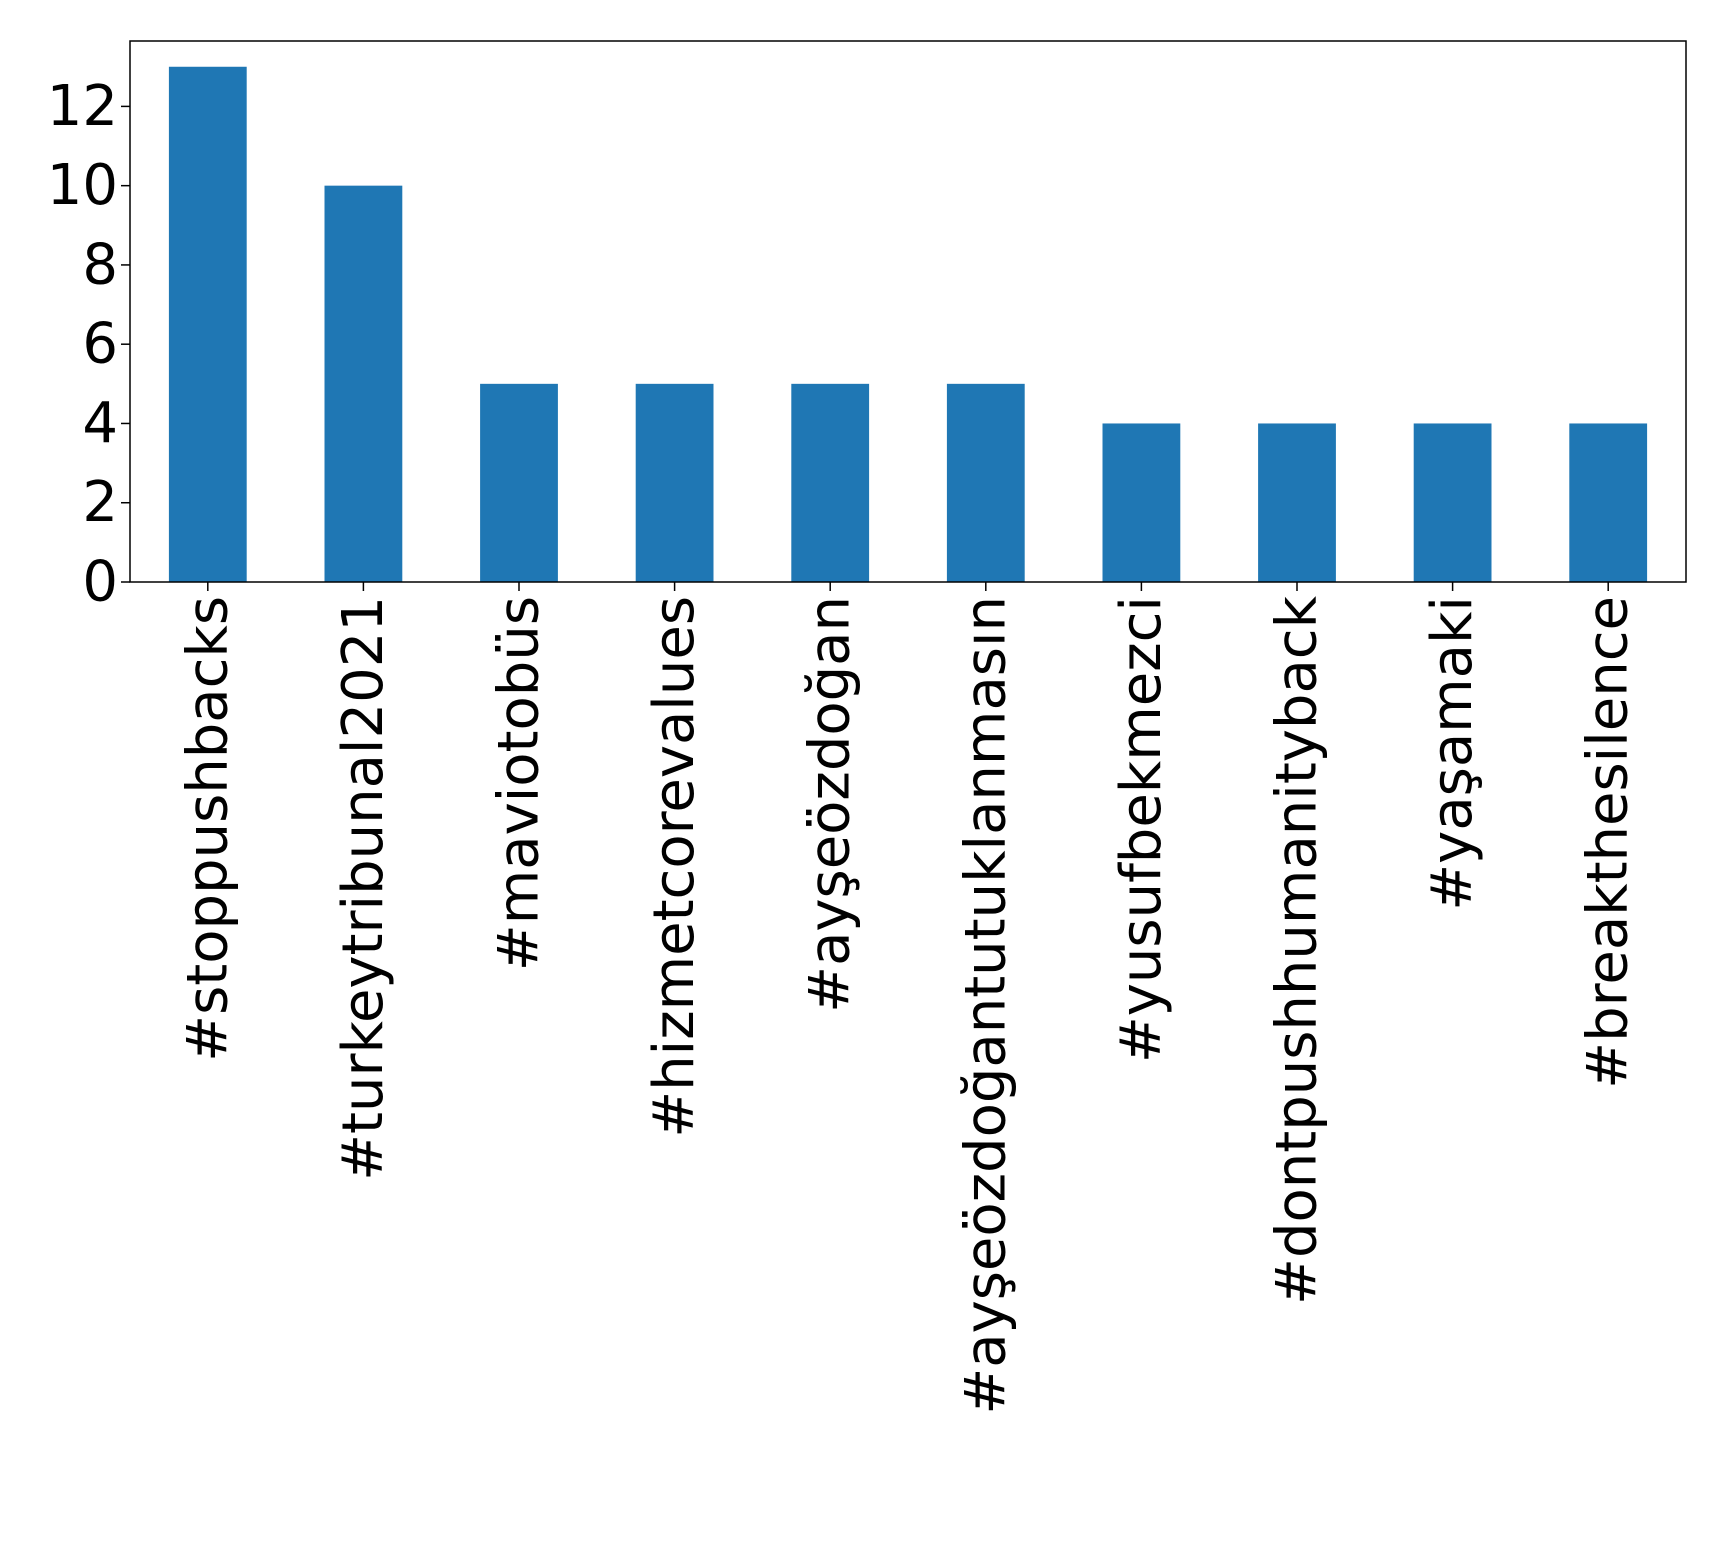 The width and height of the screenshot is (1719, 1541). Describe the element at coordinates (363, 888) in the screenshot. I see `x-tick-label-1: #turkeytribunal2021` at that location.